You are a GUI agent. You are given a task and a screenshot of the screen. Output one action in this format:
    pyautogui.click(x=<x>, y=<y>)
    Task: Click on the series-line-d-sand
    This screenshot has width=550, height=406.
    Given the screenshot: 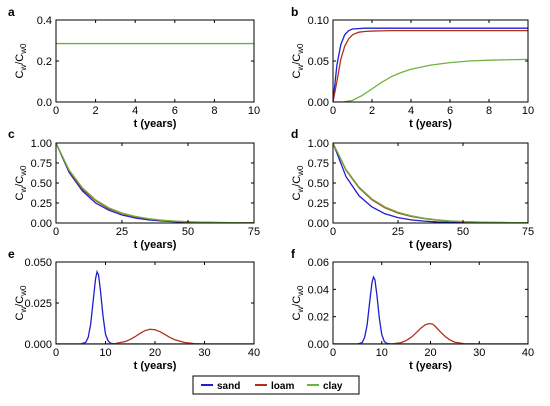 What is the action you would take?
    pyautogui.click(x=430, y=182)
    